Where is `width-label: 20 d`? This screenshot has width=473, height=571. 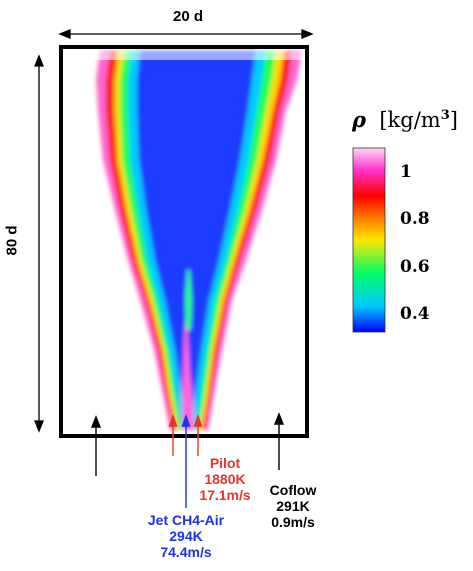 width-label: 20 d is located at coordinates (187, 16).